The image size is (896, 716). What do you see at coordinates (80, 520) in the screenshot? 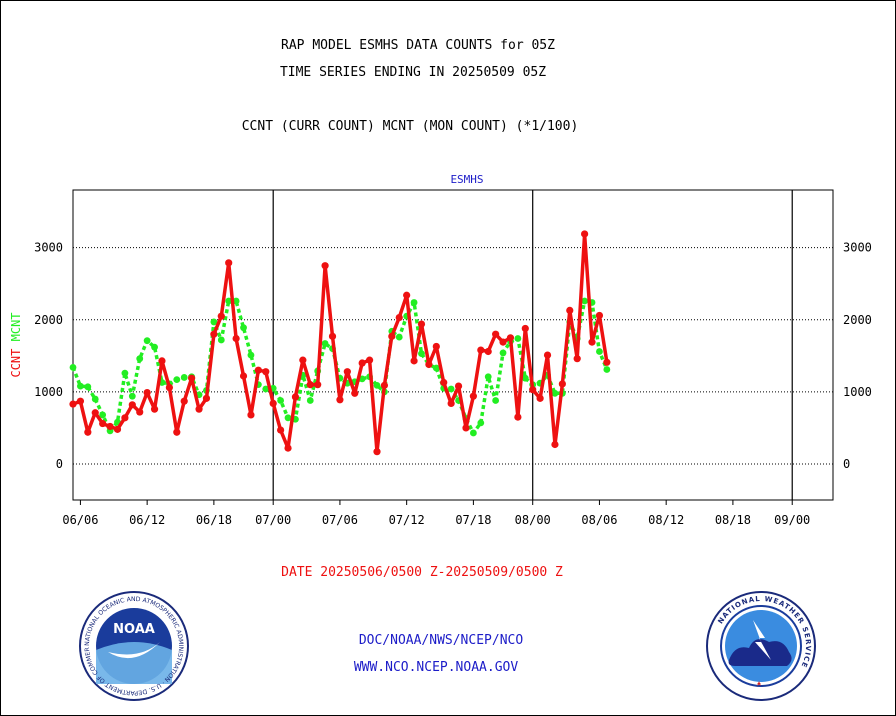
I see `x-tick-label: 06/06` at bounding box center [80, 520].